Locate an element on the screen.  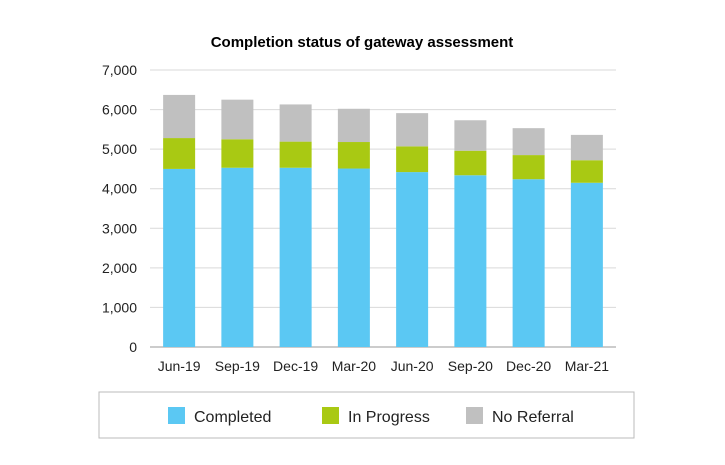
x-tick-label: Sep-20 is located at coordinates (470, 366).